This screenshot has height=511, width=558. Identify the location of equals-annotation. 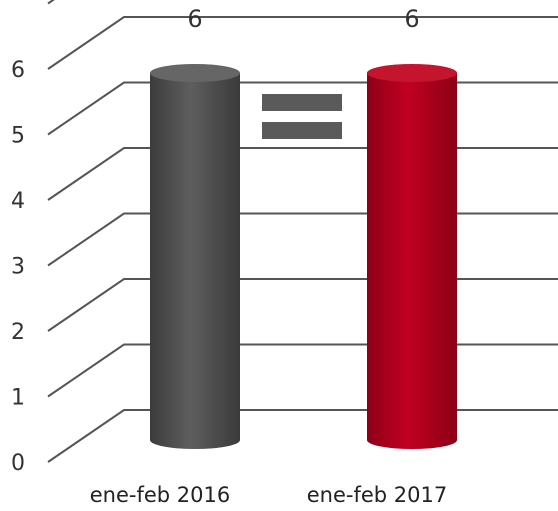
(302, 116).